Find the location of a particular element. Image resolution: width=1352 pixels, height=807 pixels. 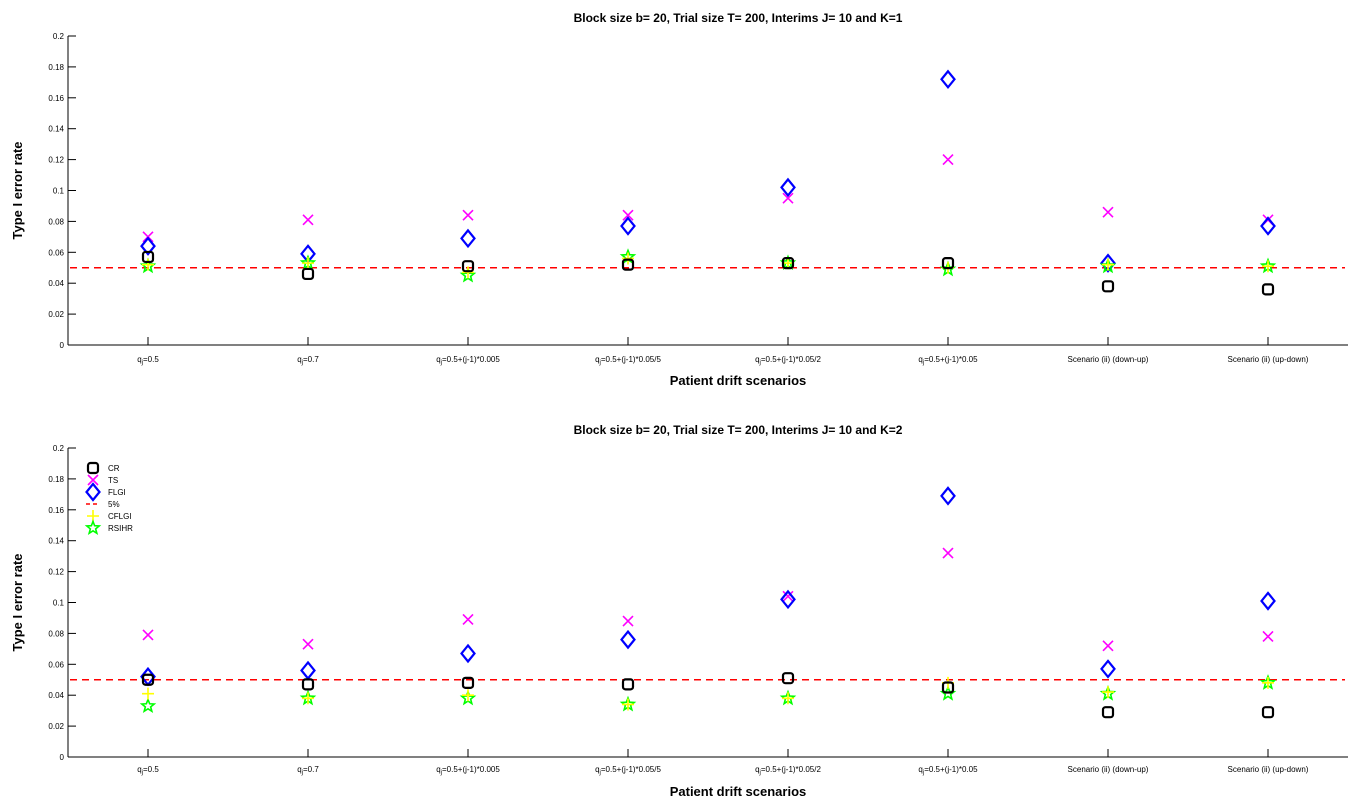

legend-swatch-cr is located at coordinates (93, 468).